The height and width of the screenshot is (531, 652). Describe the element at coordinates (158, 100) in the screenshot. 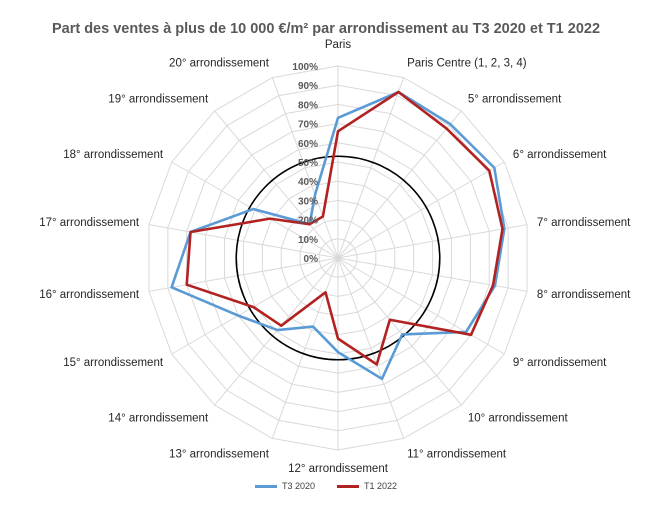

I see `category-label: 19° arrondissement` at that location.